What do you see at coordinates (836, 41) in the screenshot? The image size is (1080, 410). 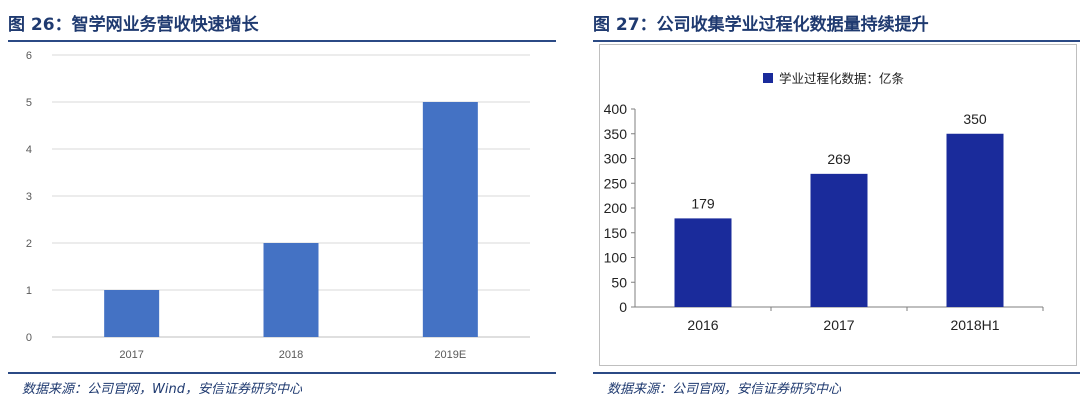 I see `right-title-rule` at bounding box center [836, 41].